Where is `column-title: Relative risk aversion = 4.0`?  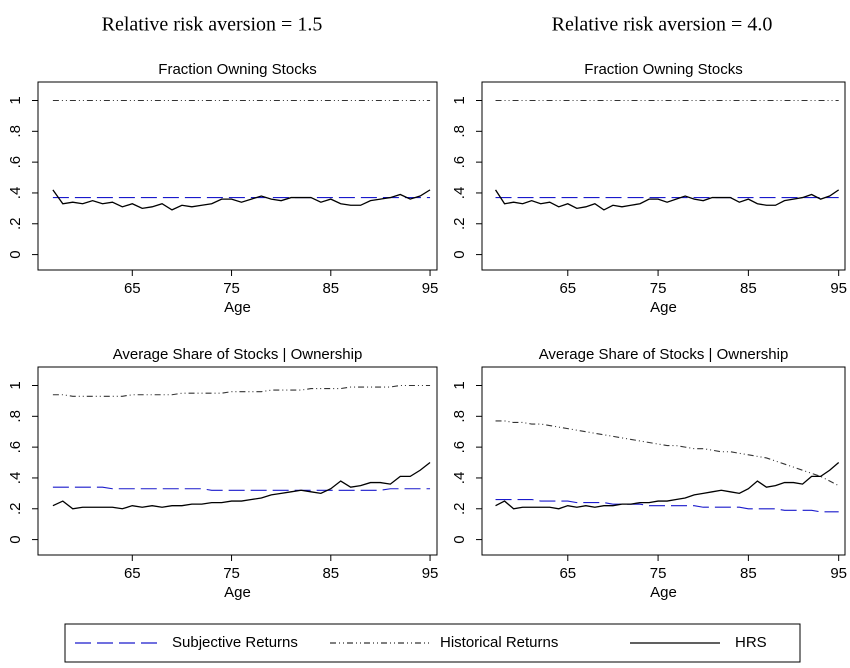 column-title: Relative risk aversion = 4.0 is located at coordinates (662, 25).